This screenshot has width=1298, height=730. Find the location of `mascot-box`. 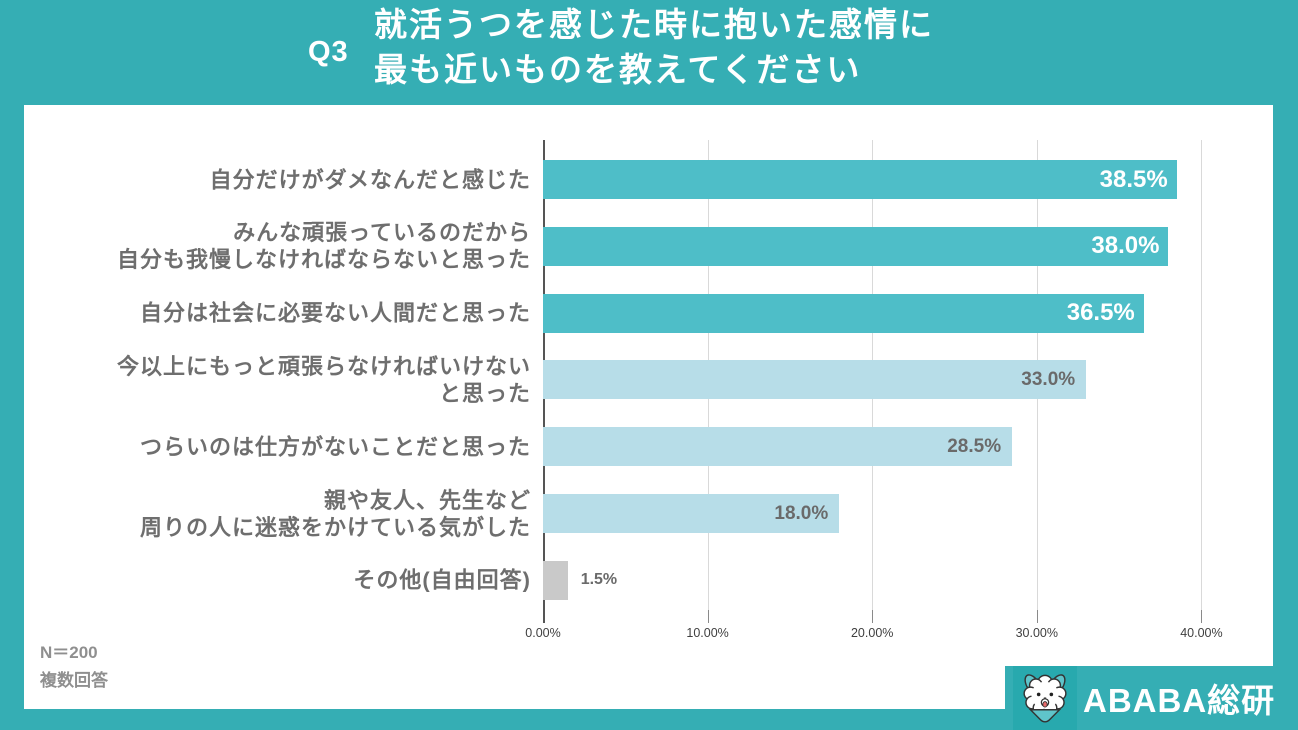

mascot-box is located at coordinates (1045, 698).